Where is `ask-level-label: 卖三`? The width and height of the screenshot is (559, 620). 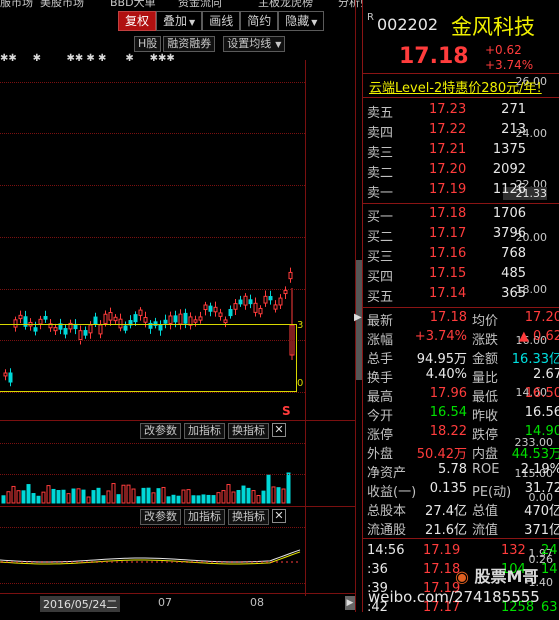 ask-level-label: 卖三 is located at coordinates (380, 153).